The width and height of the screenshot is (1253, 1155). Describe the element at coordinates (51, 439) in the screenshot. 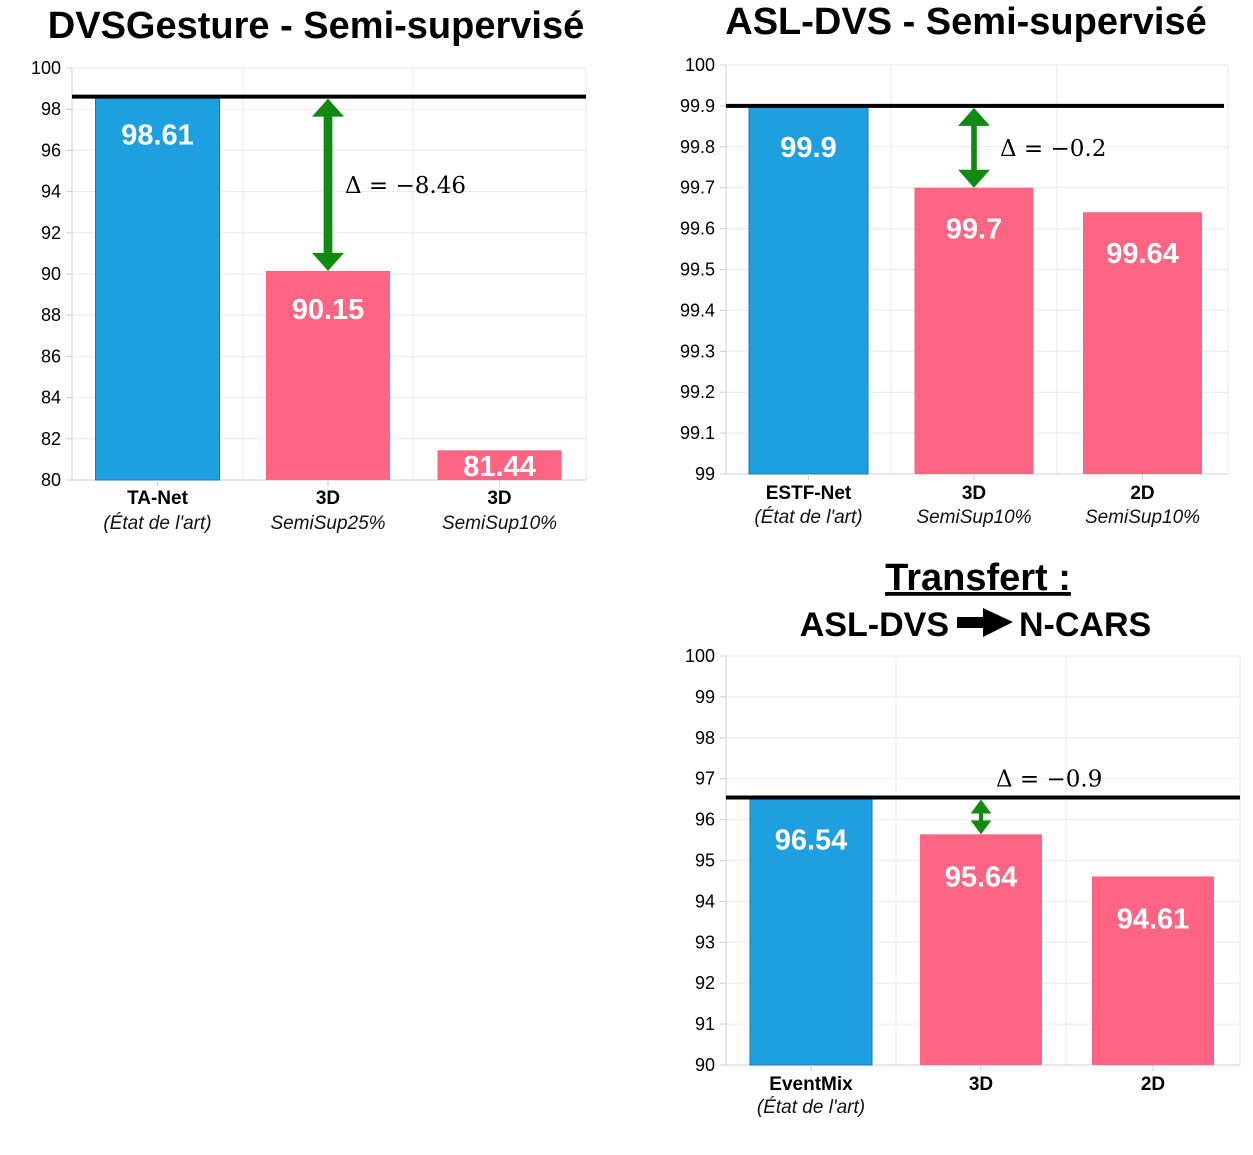

I see `y-tick-label: 82` at that location.